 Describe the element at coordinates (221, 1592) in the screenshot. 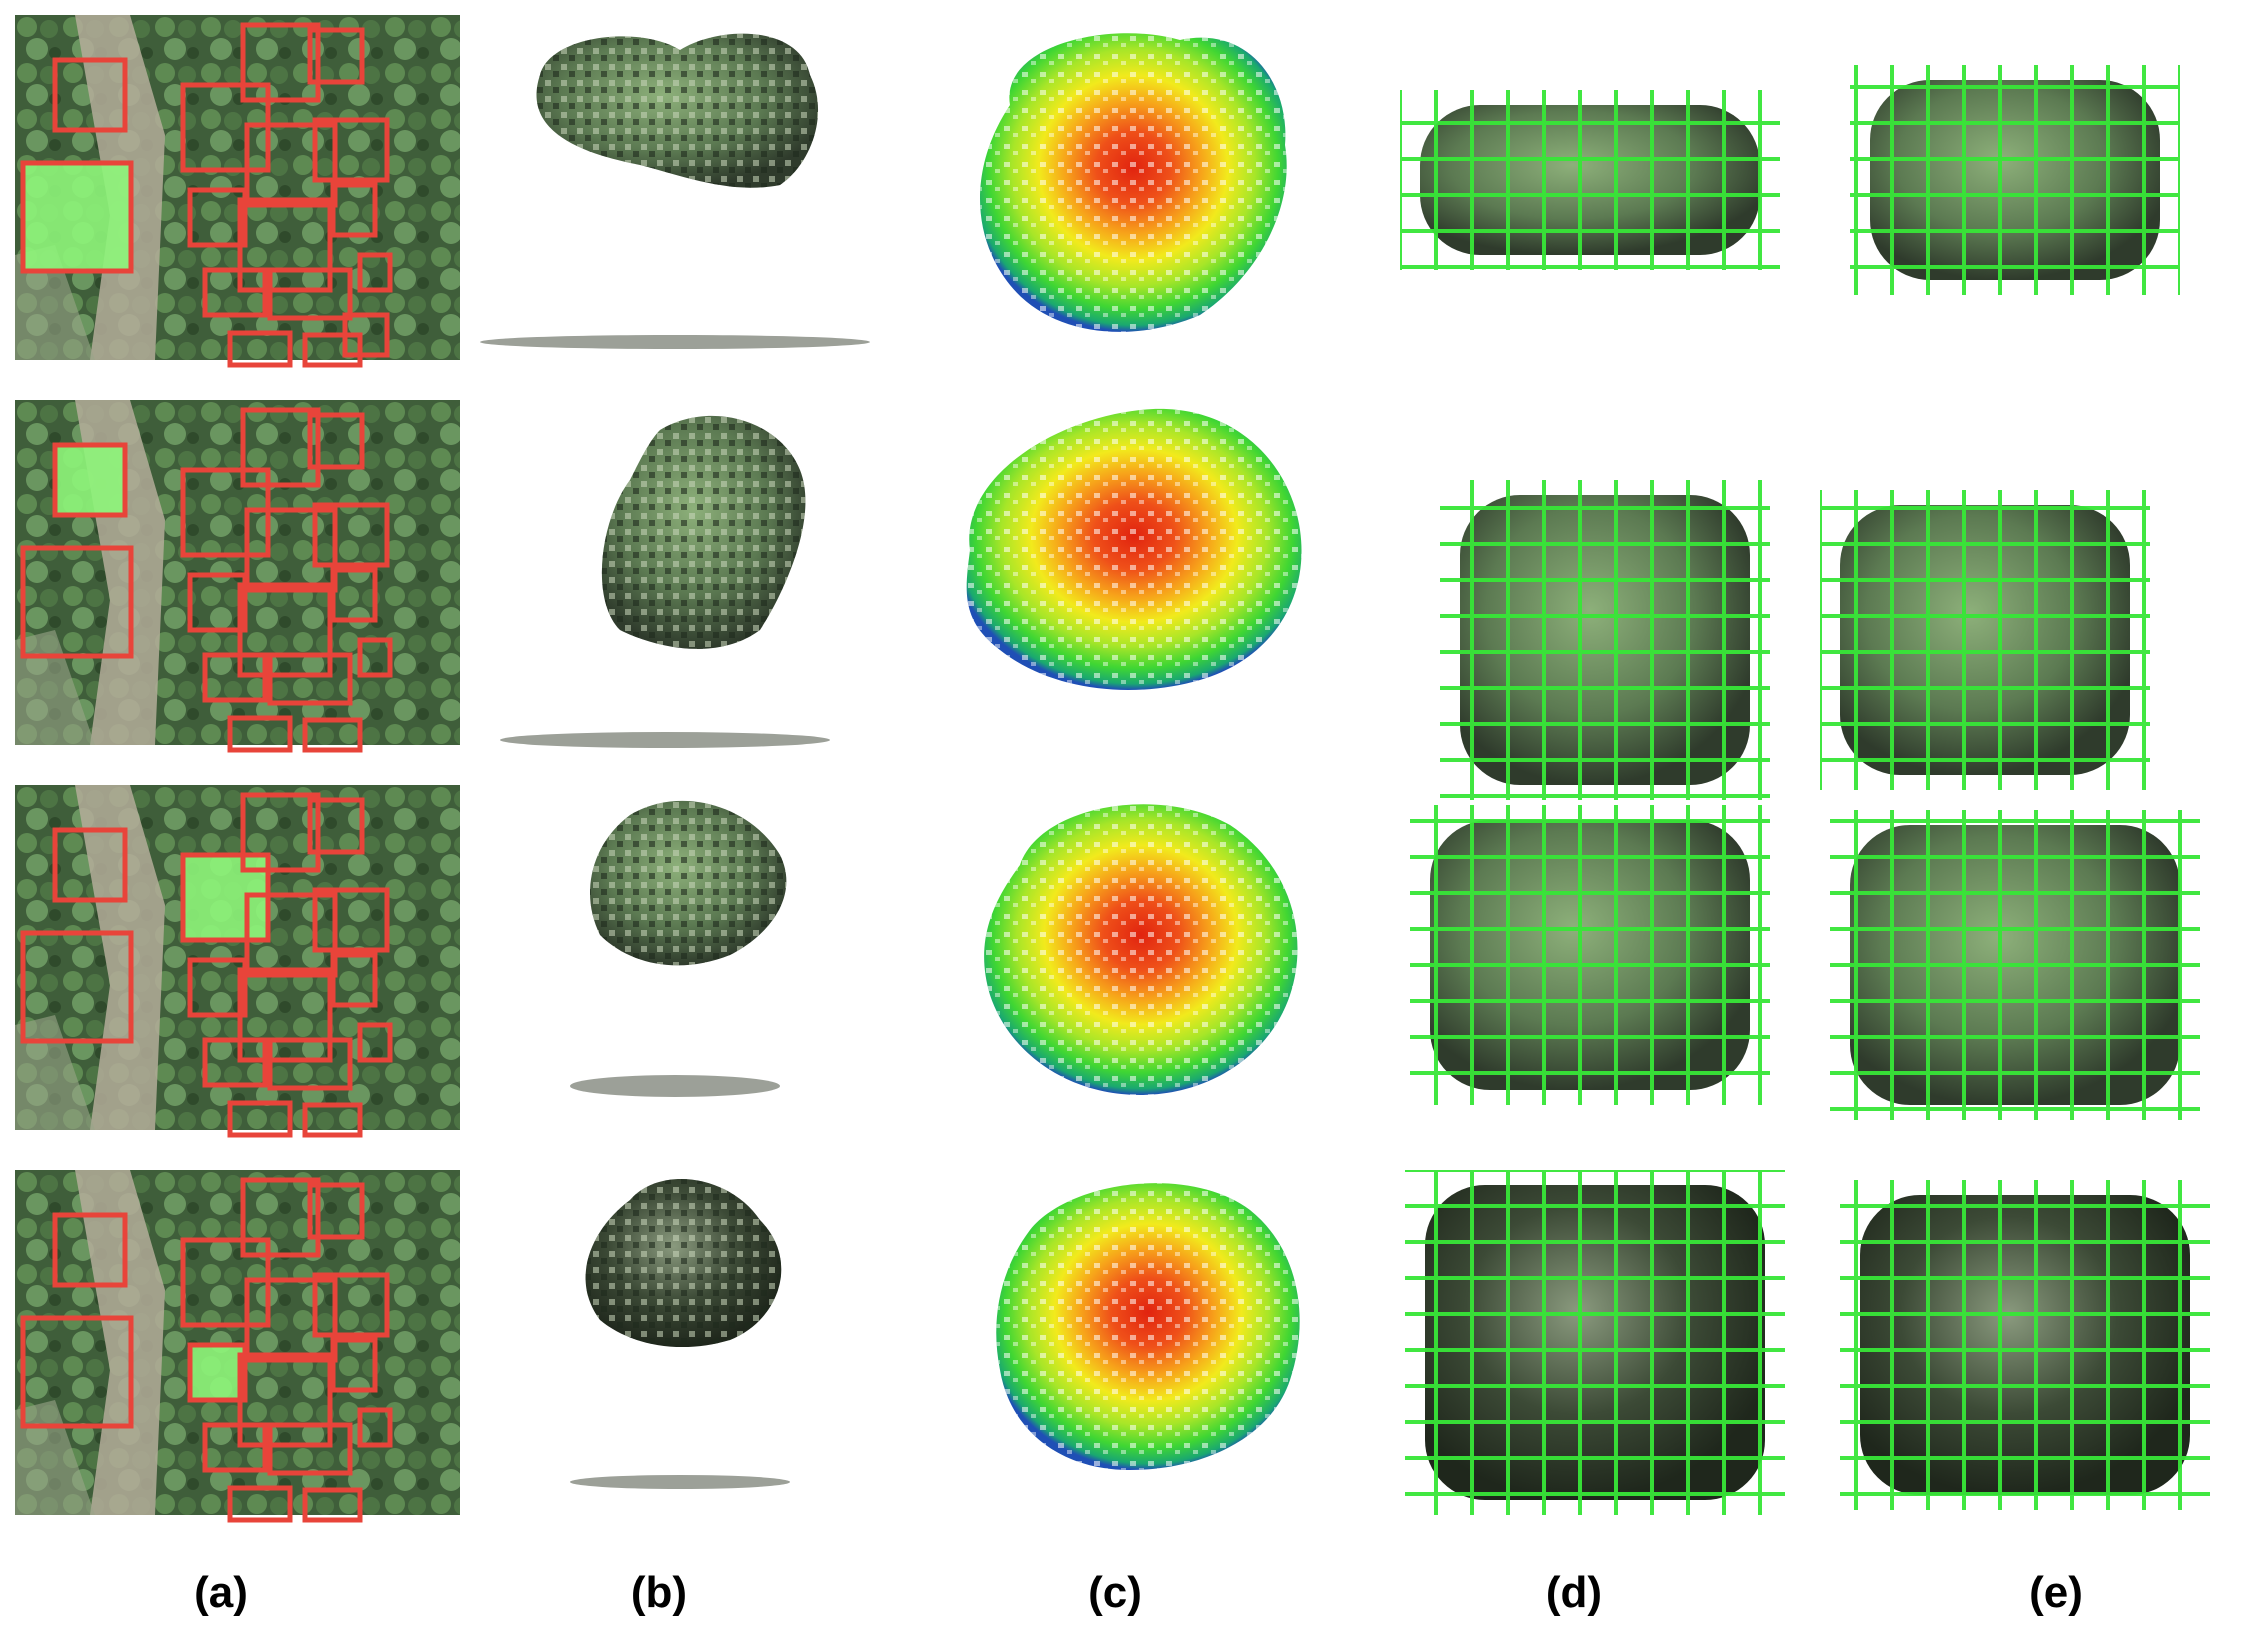

I see `panel-label-a: (a)` at that location.